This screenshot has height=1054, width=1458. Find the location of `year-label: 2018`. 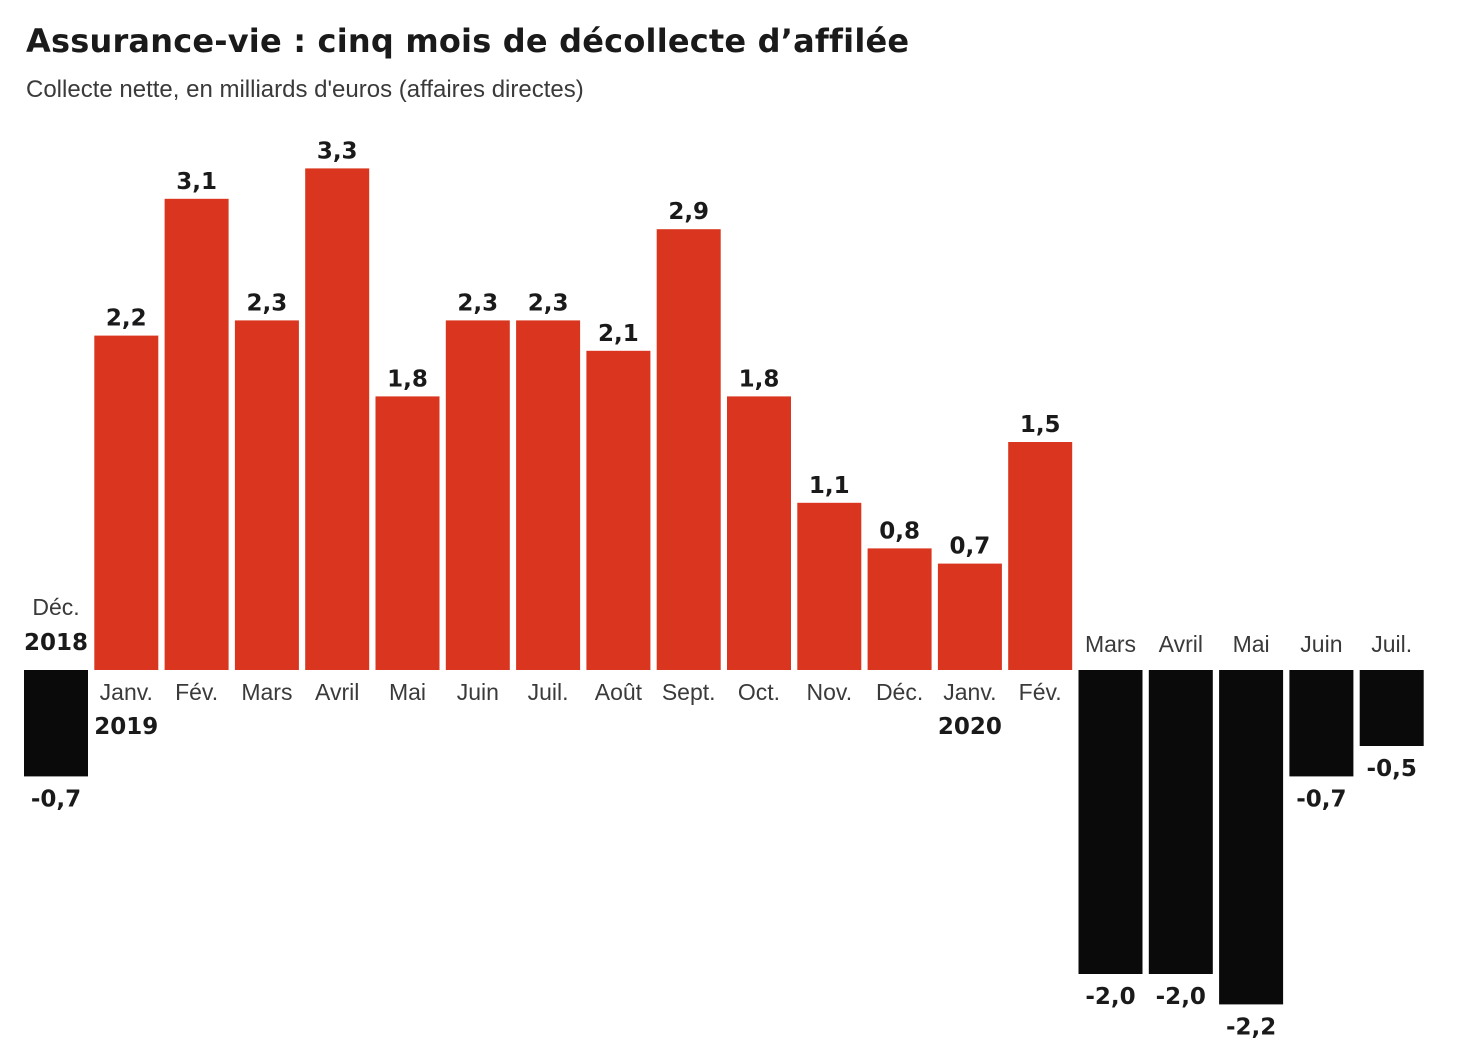

year-label: 2018 is located at coordinates (56, 643).